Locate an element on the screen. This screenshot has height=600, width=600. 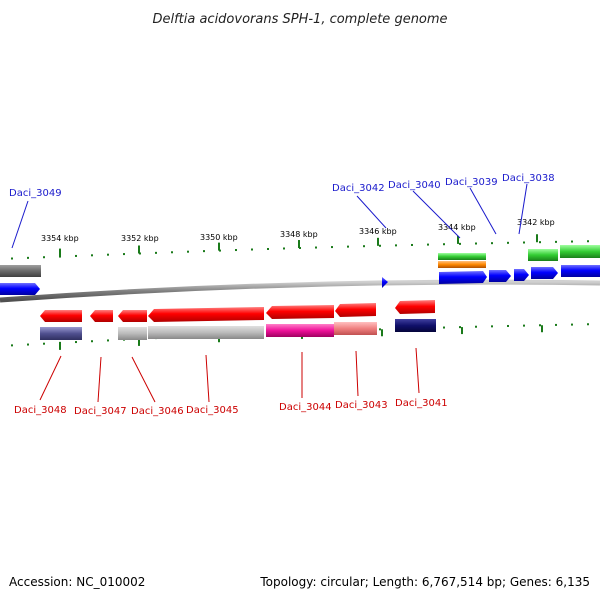
gene-label-Daci_3049: Daci_3049 is located at coordinates (35, 193).